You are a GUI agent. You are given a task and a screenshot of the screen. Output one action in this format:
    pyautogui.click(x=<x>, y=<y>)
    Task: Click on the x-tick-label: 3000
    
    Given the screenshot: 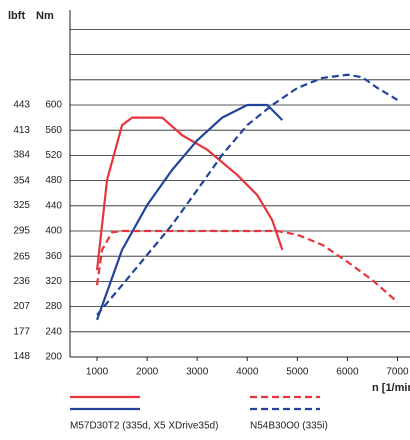 What is the action you would take?
    pyautogui.click(x=197, y=372)
    